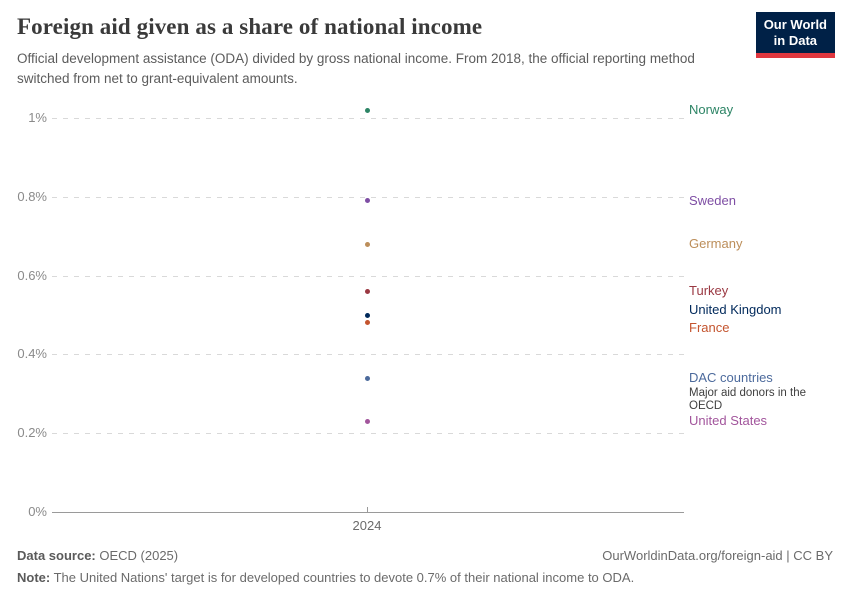  What do you see at coordinates (367, 110) in the screenshot?
I see `data-point-norway` at bounding box center [367, 110].